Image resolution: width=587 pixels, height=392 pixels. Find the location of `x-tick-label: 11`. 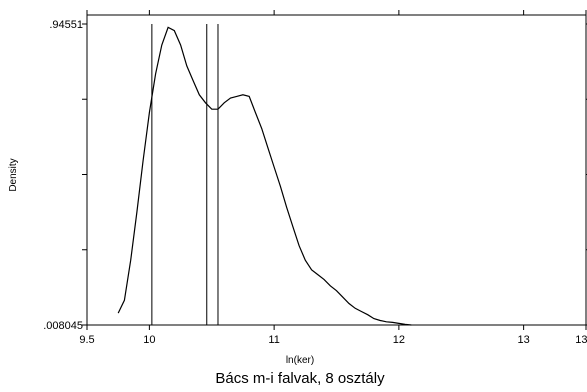

x-tick-label: 11 is located at coordinates (273, 340).